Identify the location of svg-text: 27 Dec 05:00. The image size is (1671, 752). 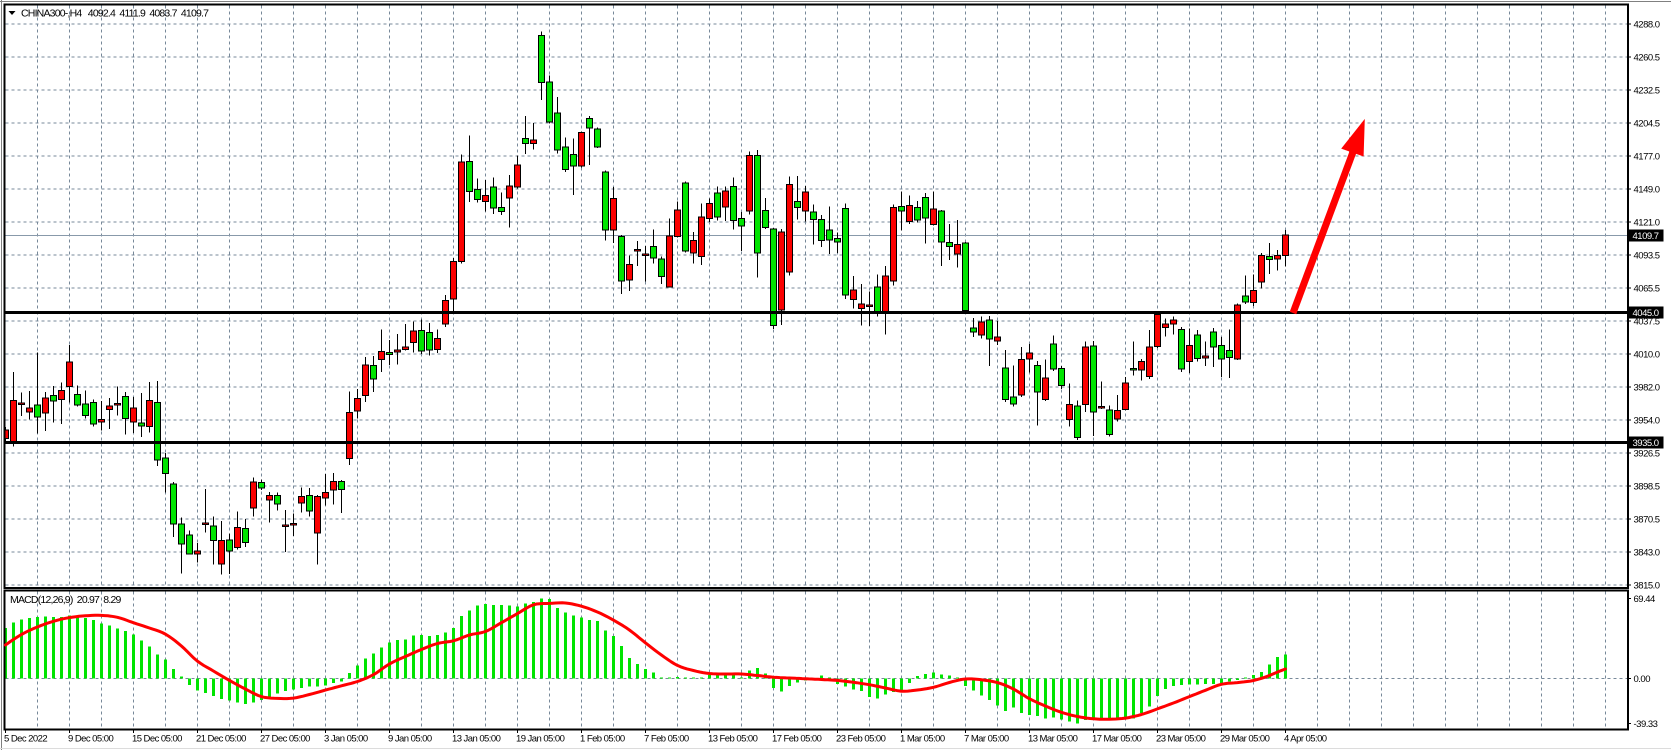
(285, 739).